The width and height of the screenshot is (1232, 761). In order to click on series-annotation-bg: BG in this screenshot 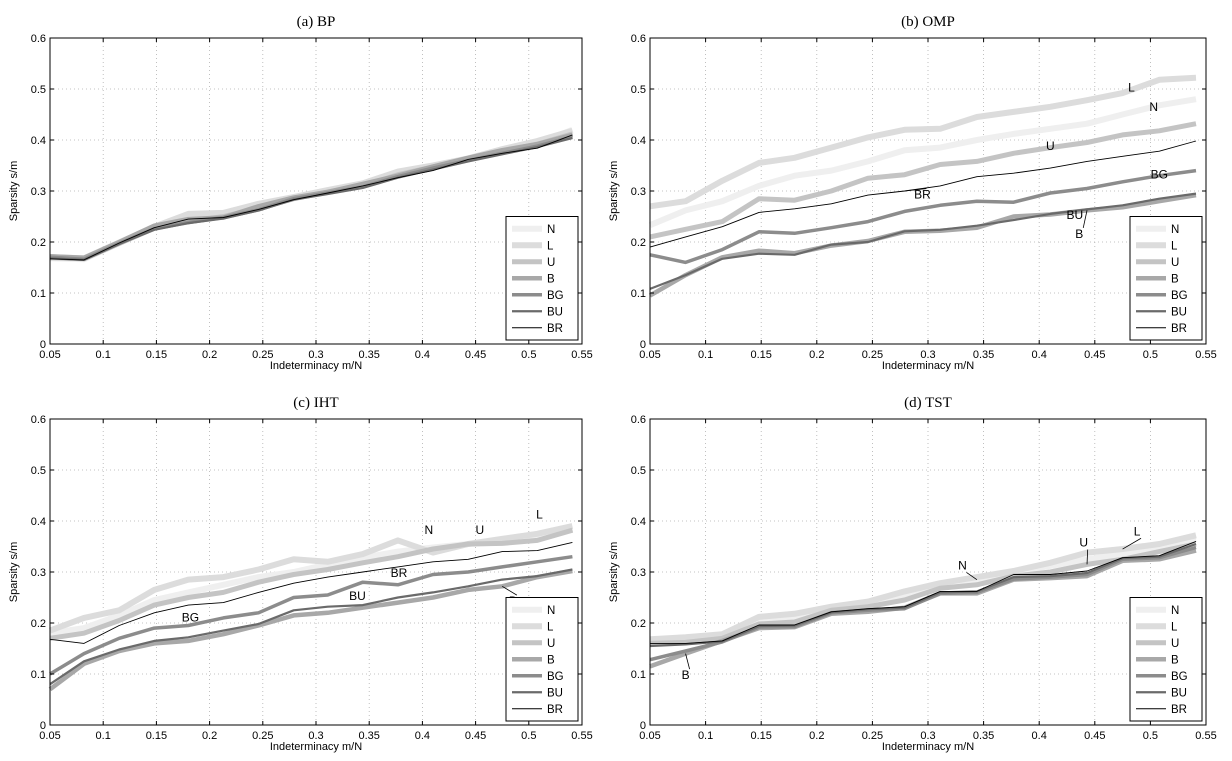, I will do `click(1159, 174)`.